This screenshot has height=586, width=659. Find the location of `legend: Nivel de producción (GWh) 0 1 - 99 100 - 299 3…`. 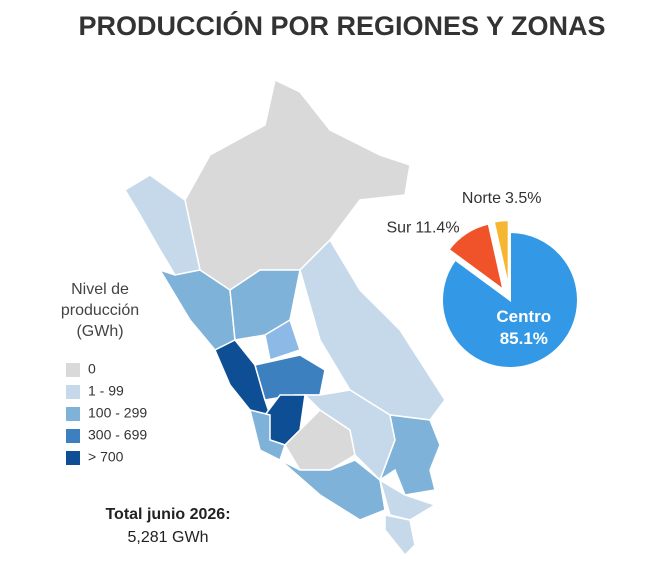

legend: Nivel de producción (GWh) 0 1 - 99 100 - 299 3… is located at coordinates (104, 373).